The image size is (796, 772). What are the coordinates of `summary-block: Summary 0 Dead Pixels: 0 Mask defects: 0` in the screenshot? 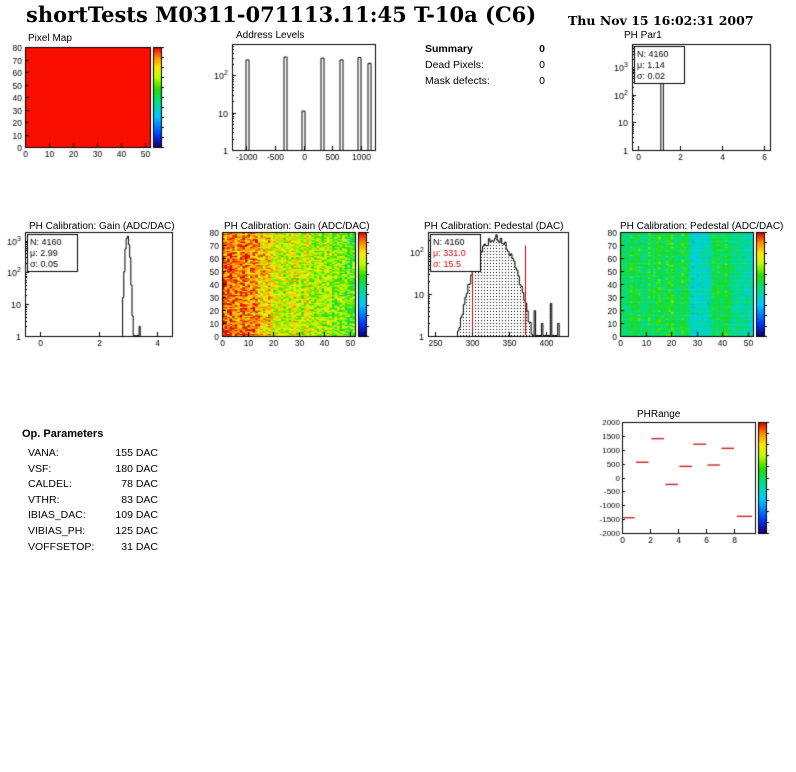 It's located at (485, 67).